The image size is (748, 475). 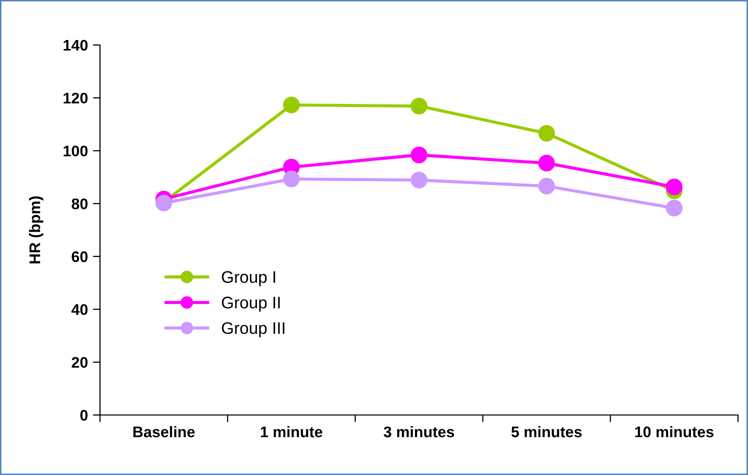 I want to click on x-tick-label: 10 minutes, so click(x=674, y=432).